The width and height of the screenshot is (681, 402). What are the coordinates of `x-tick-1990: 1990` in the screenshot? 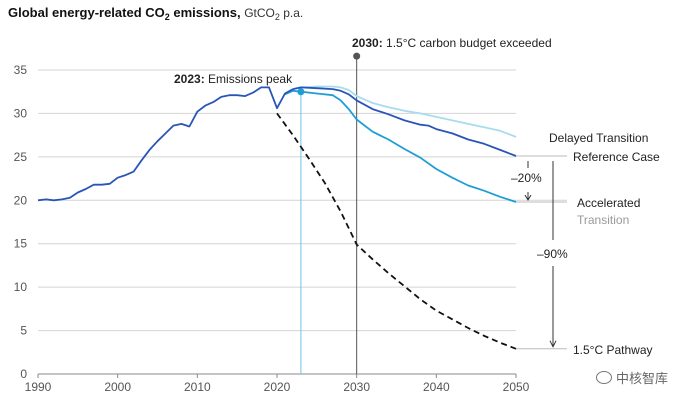 It's located at (38, 387).